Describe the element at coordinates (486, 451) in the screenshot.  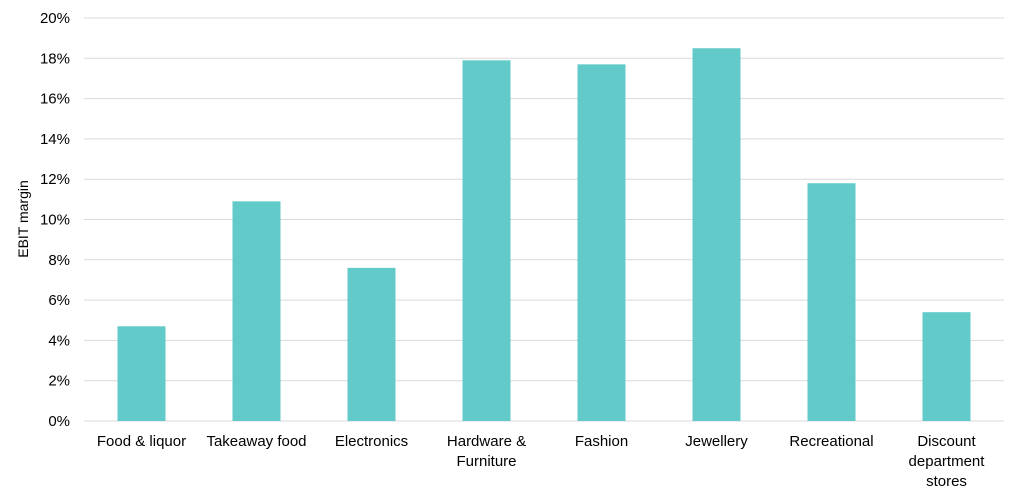
I see `category-label: Hardware & Furniture` at that location.